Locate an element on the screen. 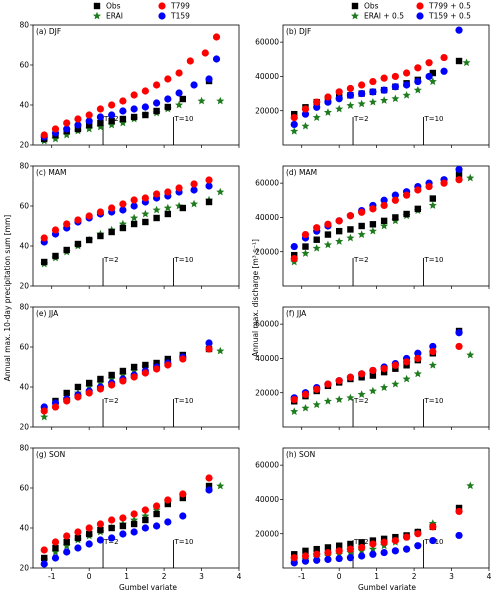  y-tick-label: 20000 is located at coordinates (267, 110).